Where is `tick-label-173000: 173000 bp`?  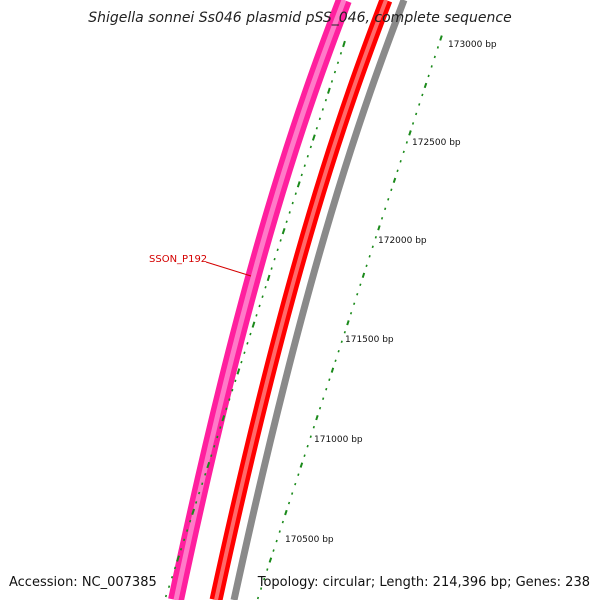
tick-label-173000: 173000 bp is located at coordinates (472, 45).